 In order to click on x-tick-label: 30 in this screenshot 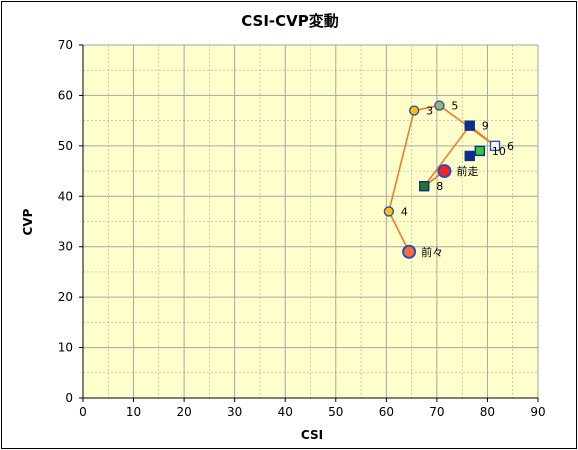, I will do `click(234, 412)`.